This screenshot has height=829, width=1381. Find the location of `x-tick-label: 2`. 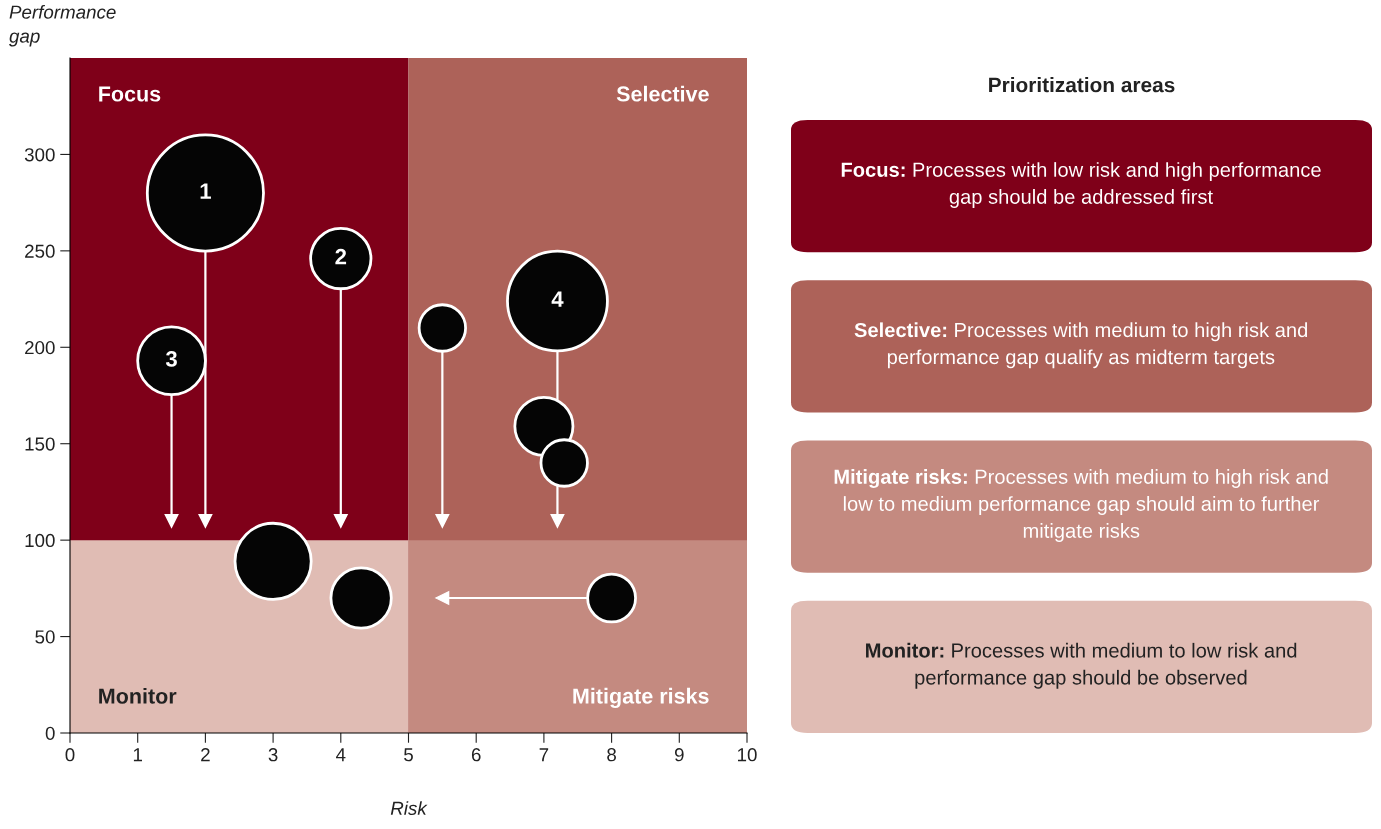

x-tick-label: 2 is located at coordinates (205, 755).